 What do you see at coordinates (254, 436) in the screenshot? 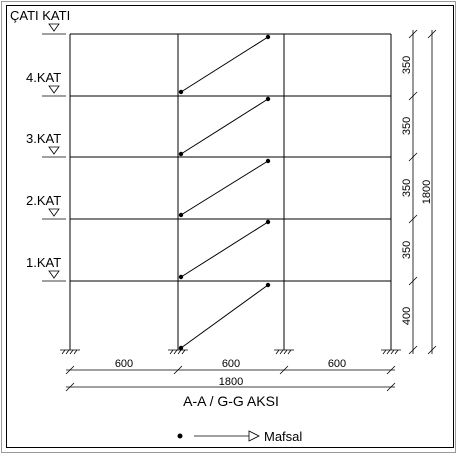
I see `arrow-head-icon` at bounding box center [254, 436].